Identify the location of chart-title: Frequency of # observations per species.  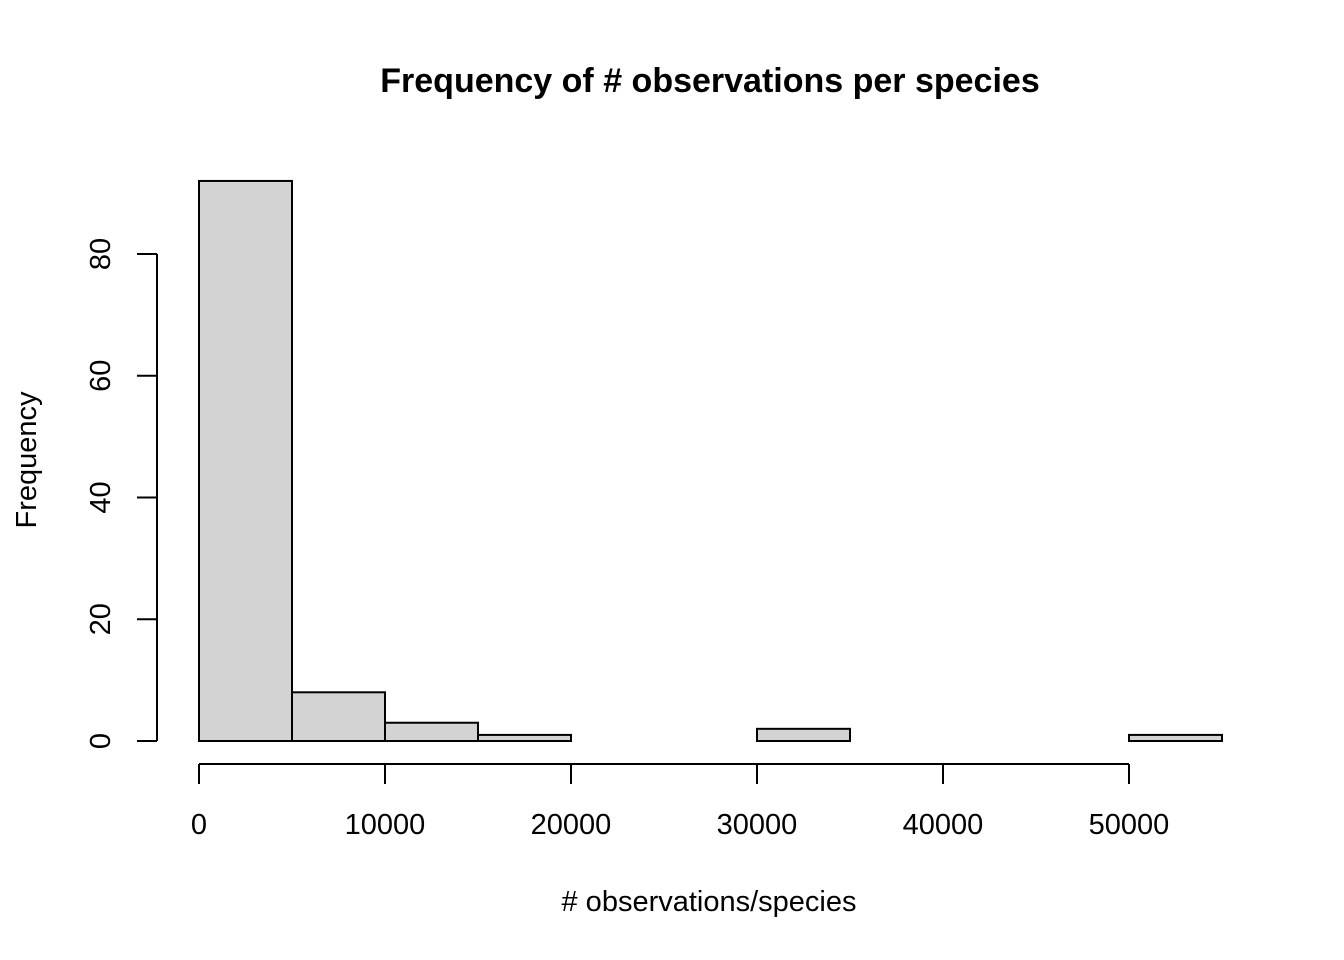
(709, 81).